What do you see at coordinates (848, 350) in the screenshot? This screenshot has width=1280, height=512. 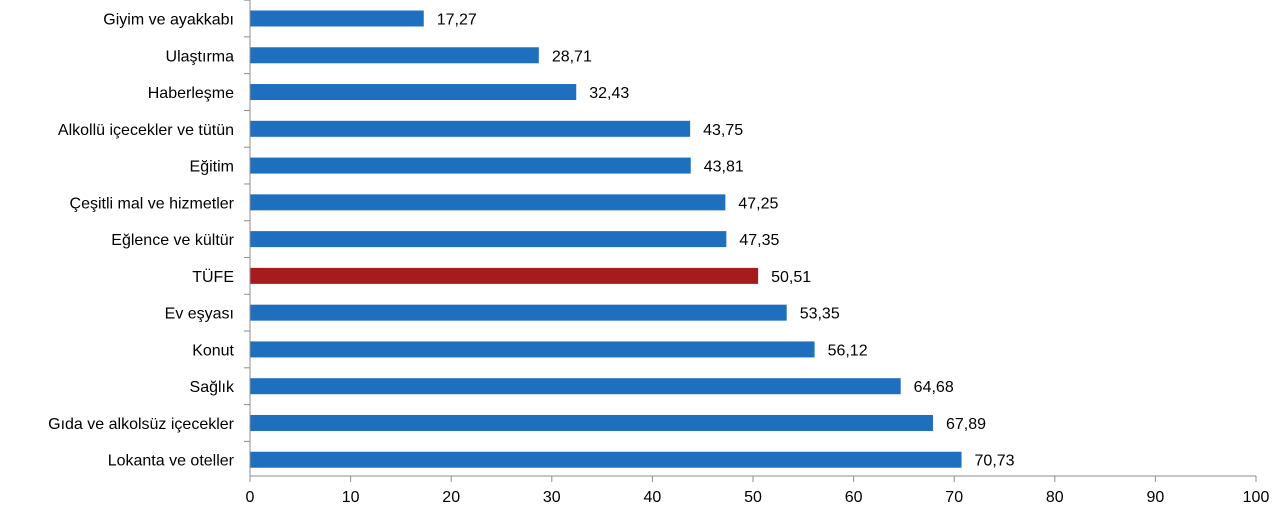 I see `value-label-9: 56,12` at bounding box center [848, 350].